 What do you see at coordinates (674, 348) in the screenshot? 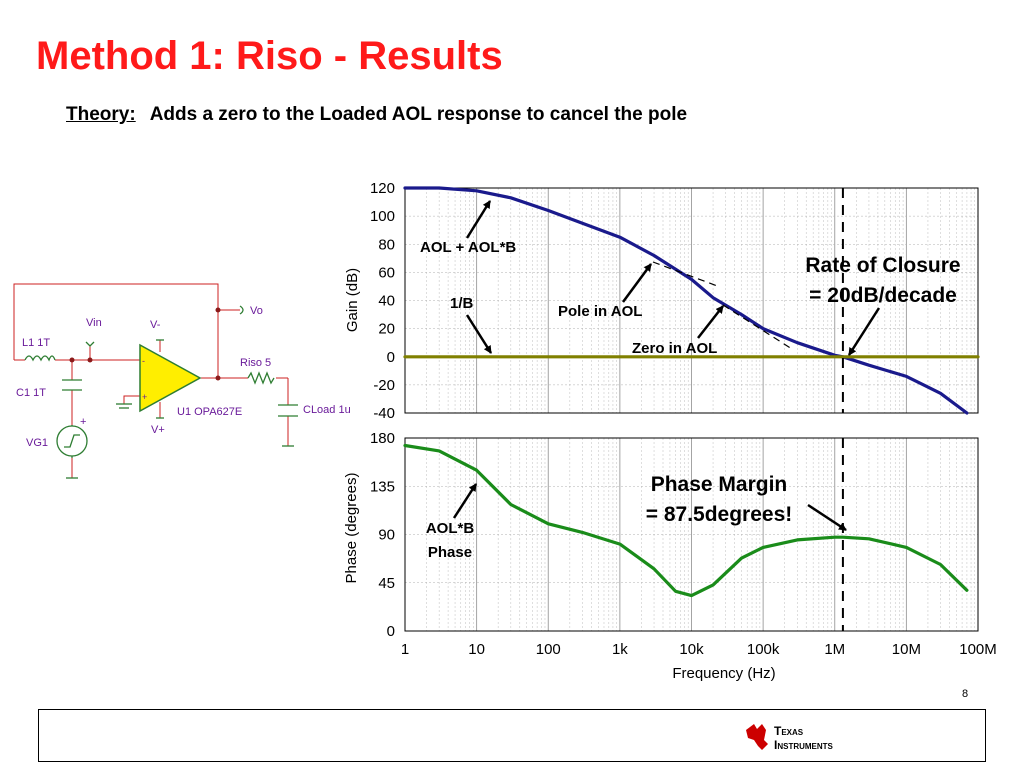
I see `annotation-zero: Zero in AOL` at bounding box center [674, 348].